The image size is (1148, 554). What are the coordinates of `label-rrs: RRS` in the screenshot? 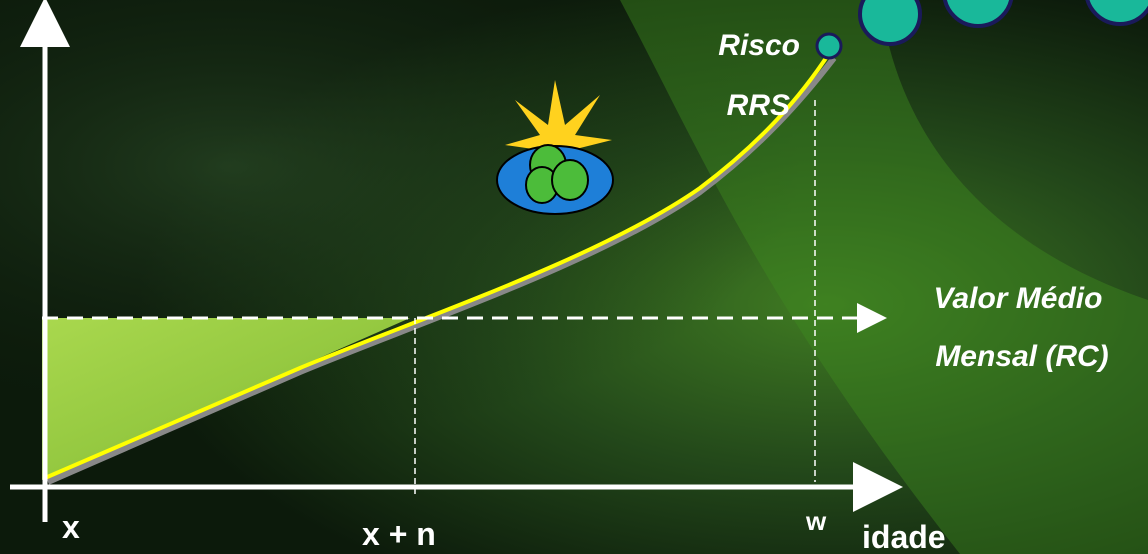 It's located at (758, 105).